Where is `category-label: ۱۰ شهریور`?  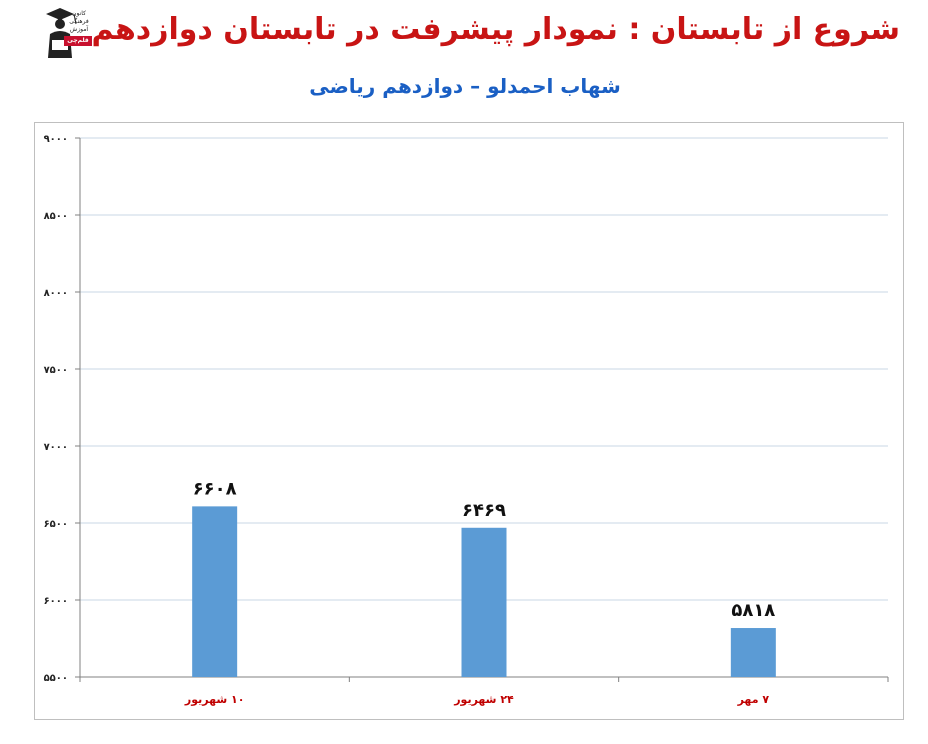
category-label: ۱۰ شهریور is located at coordinates (214, 699).